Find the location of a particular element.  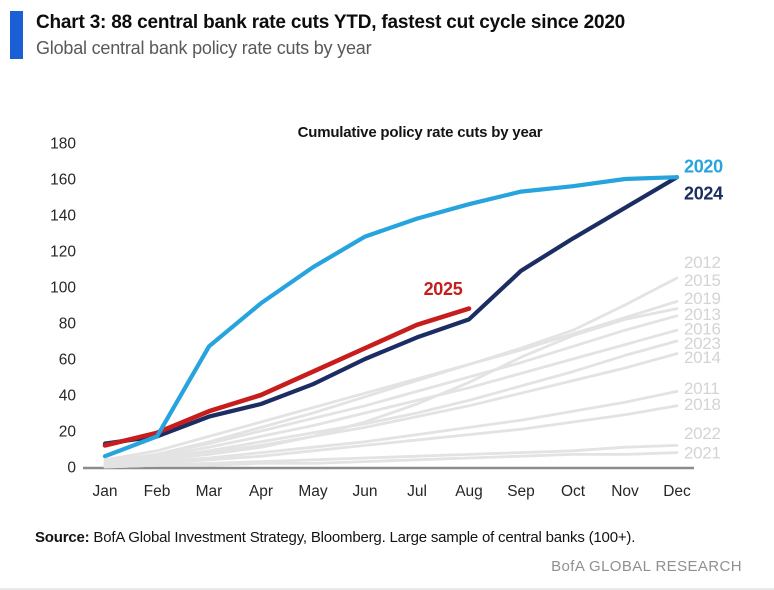

y-tick-label: 180 is located at coordinates (63, 144).